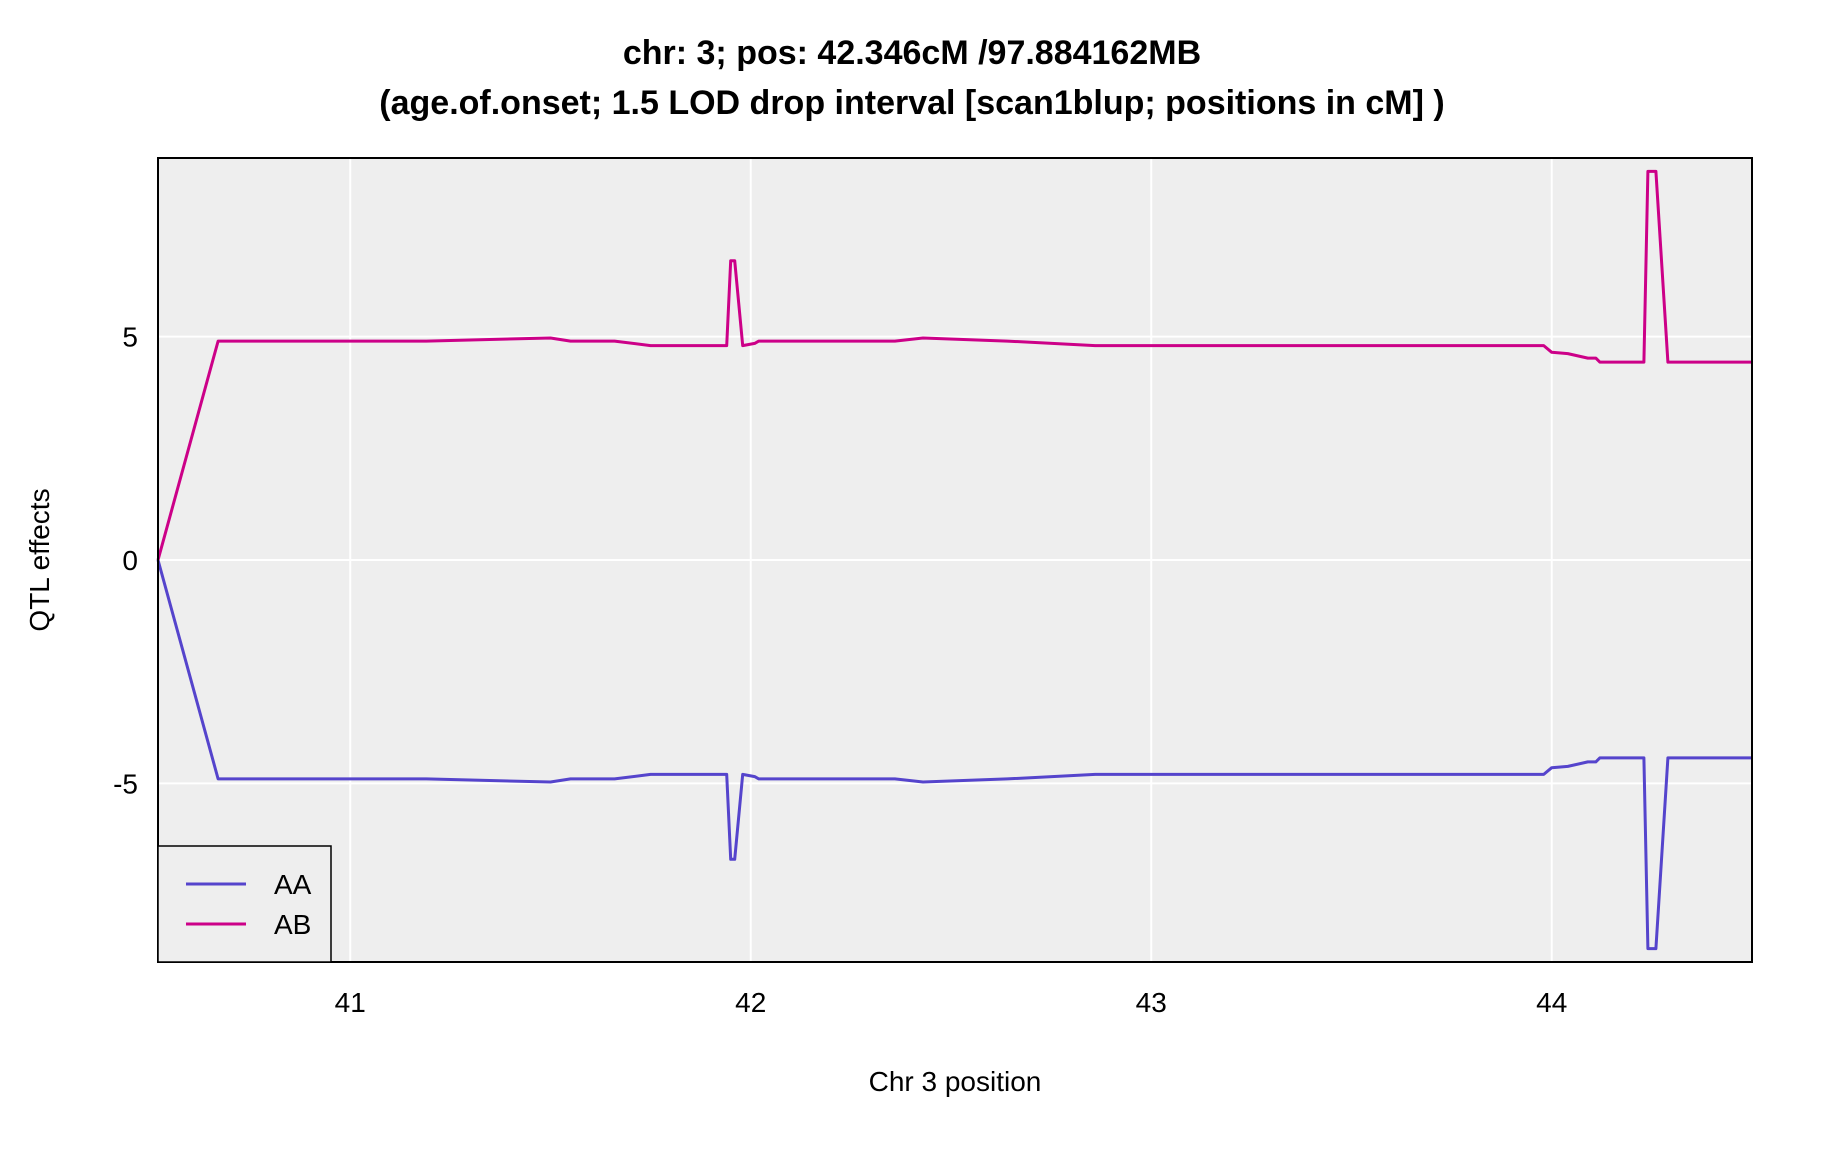  I want to click on legend: AA AB, so click(244, 904).